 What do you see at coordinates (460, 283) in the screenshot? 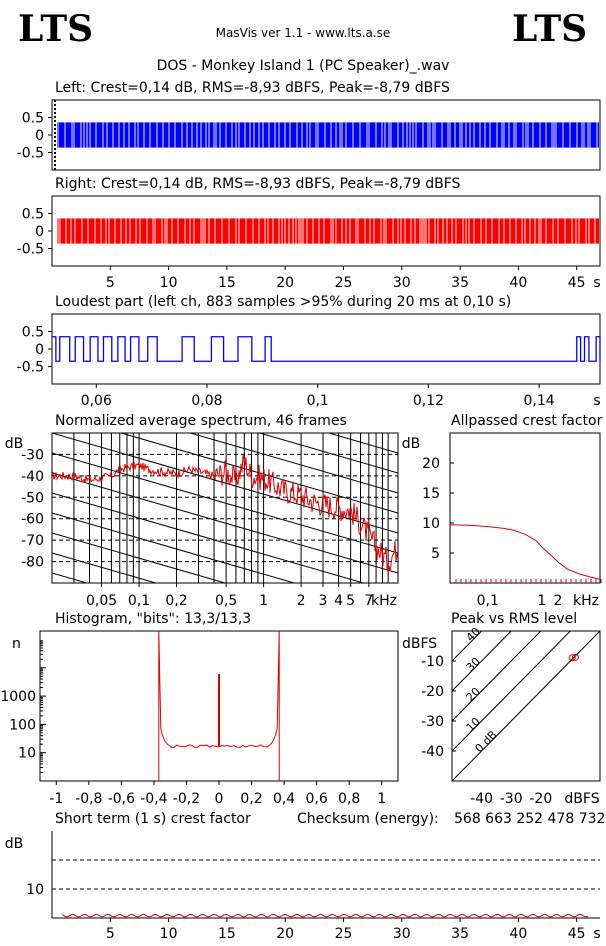
I see `right-wave-xtick-label-6: 35` at bounding box center [460, 283].